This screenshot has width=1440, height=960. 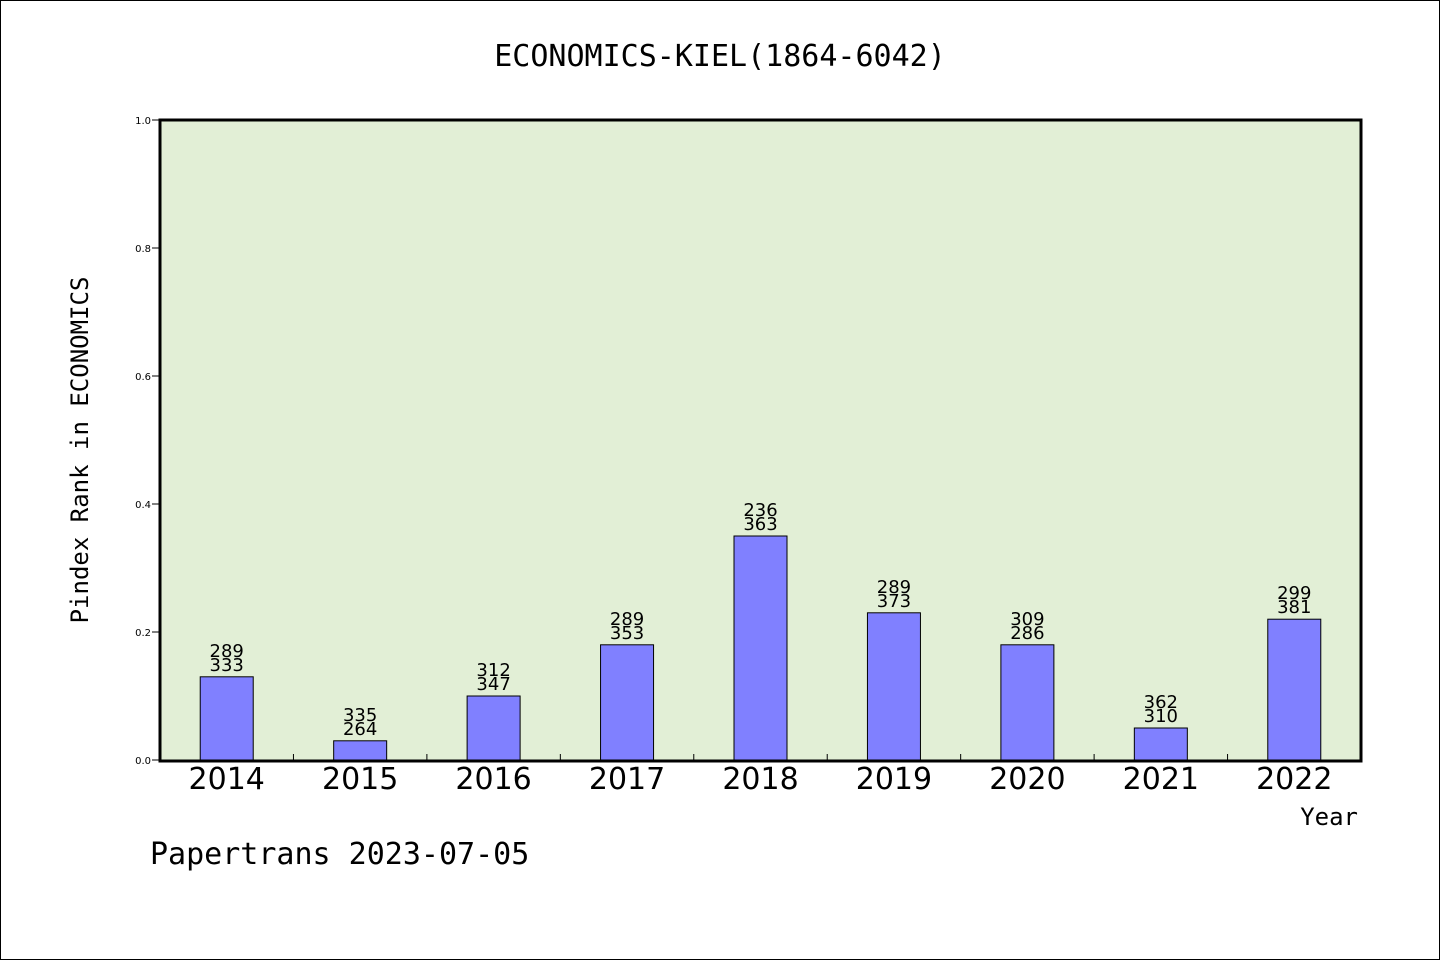 What do you see at coordinates (627, 779) in the screenshot?
I see `x-tick-label: 2017` at bounding box center [627, 779].